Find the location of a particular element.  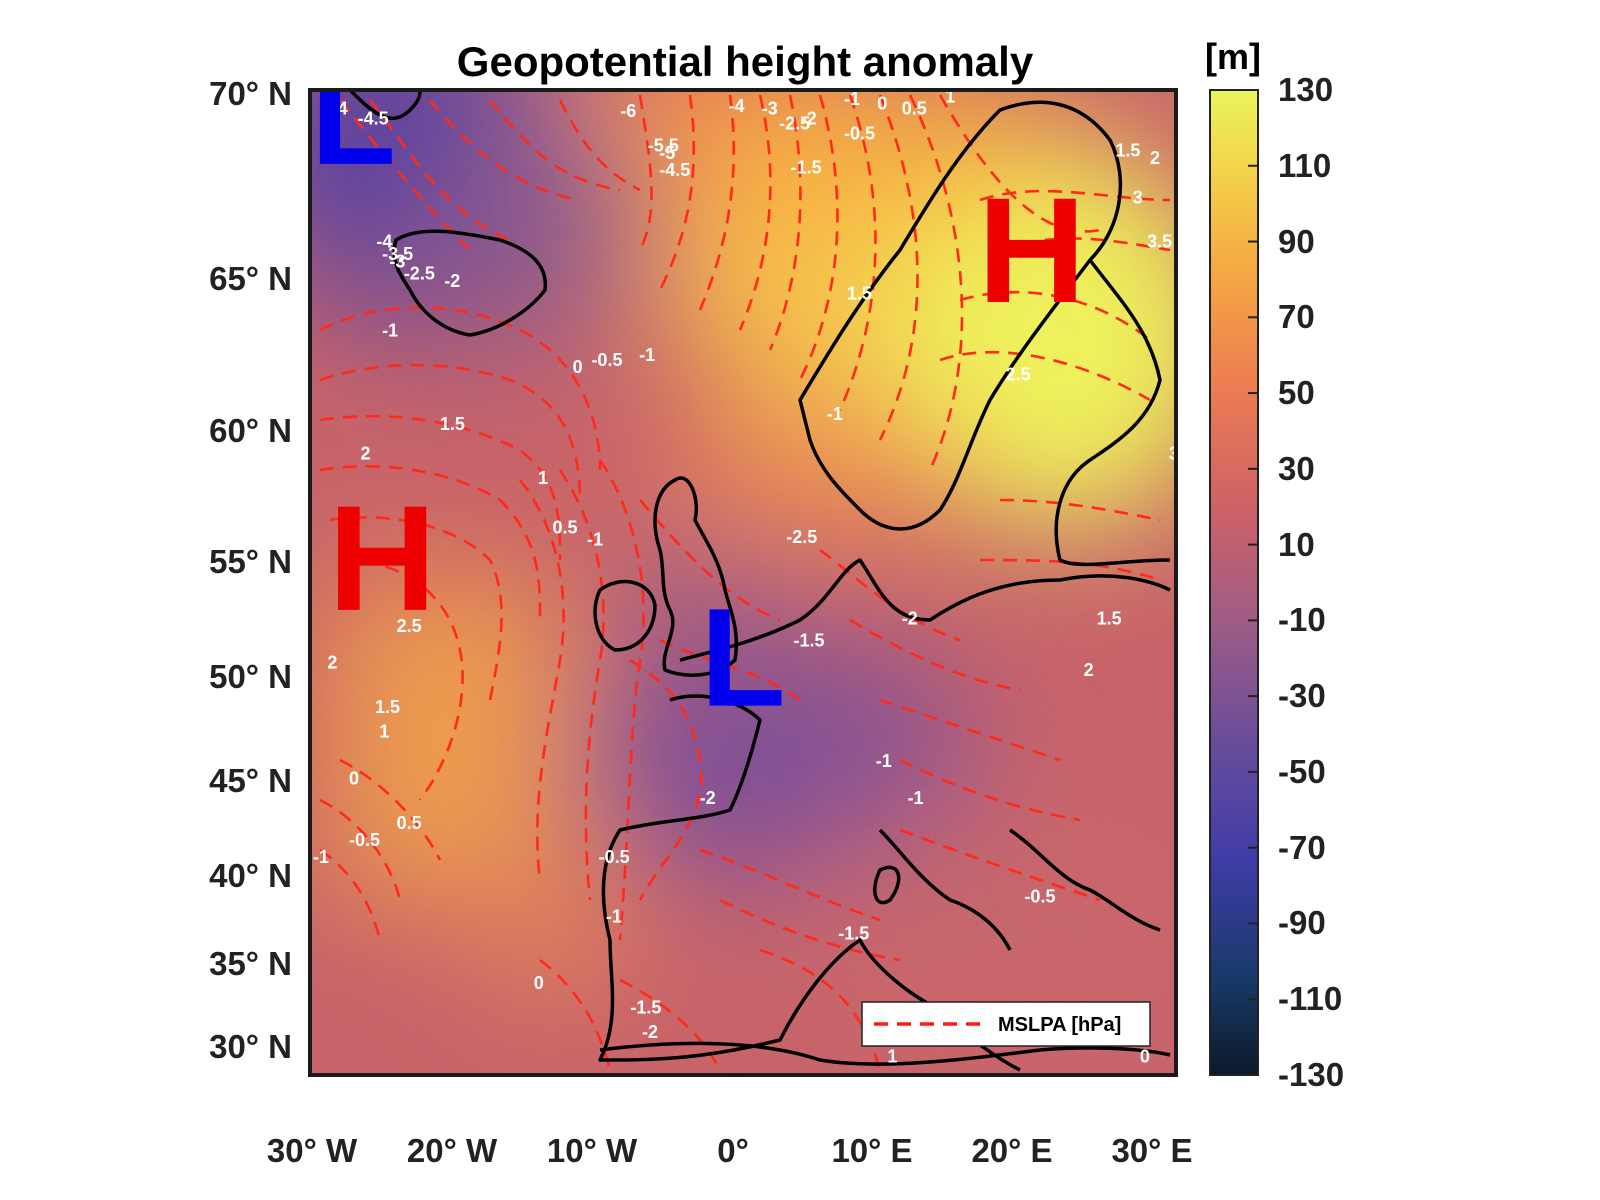

coast-north-africa is located at coordinates (885, 1053).